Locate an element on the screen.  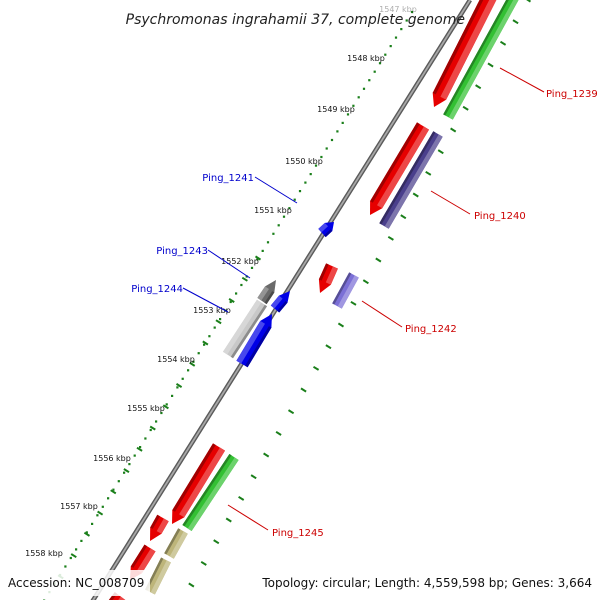
topology-backdrop is located at coordinates (426, 583).